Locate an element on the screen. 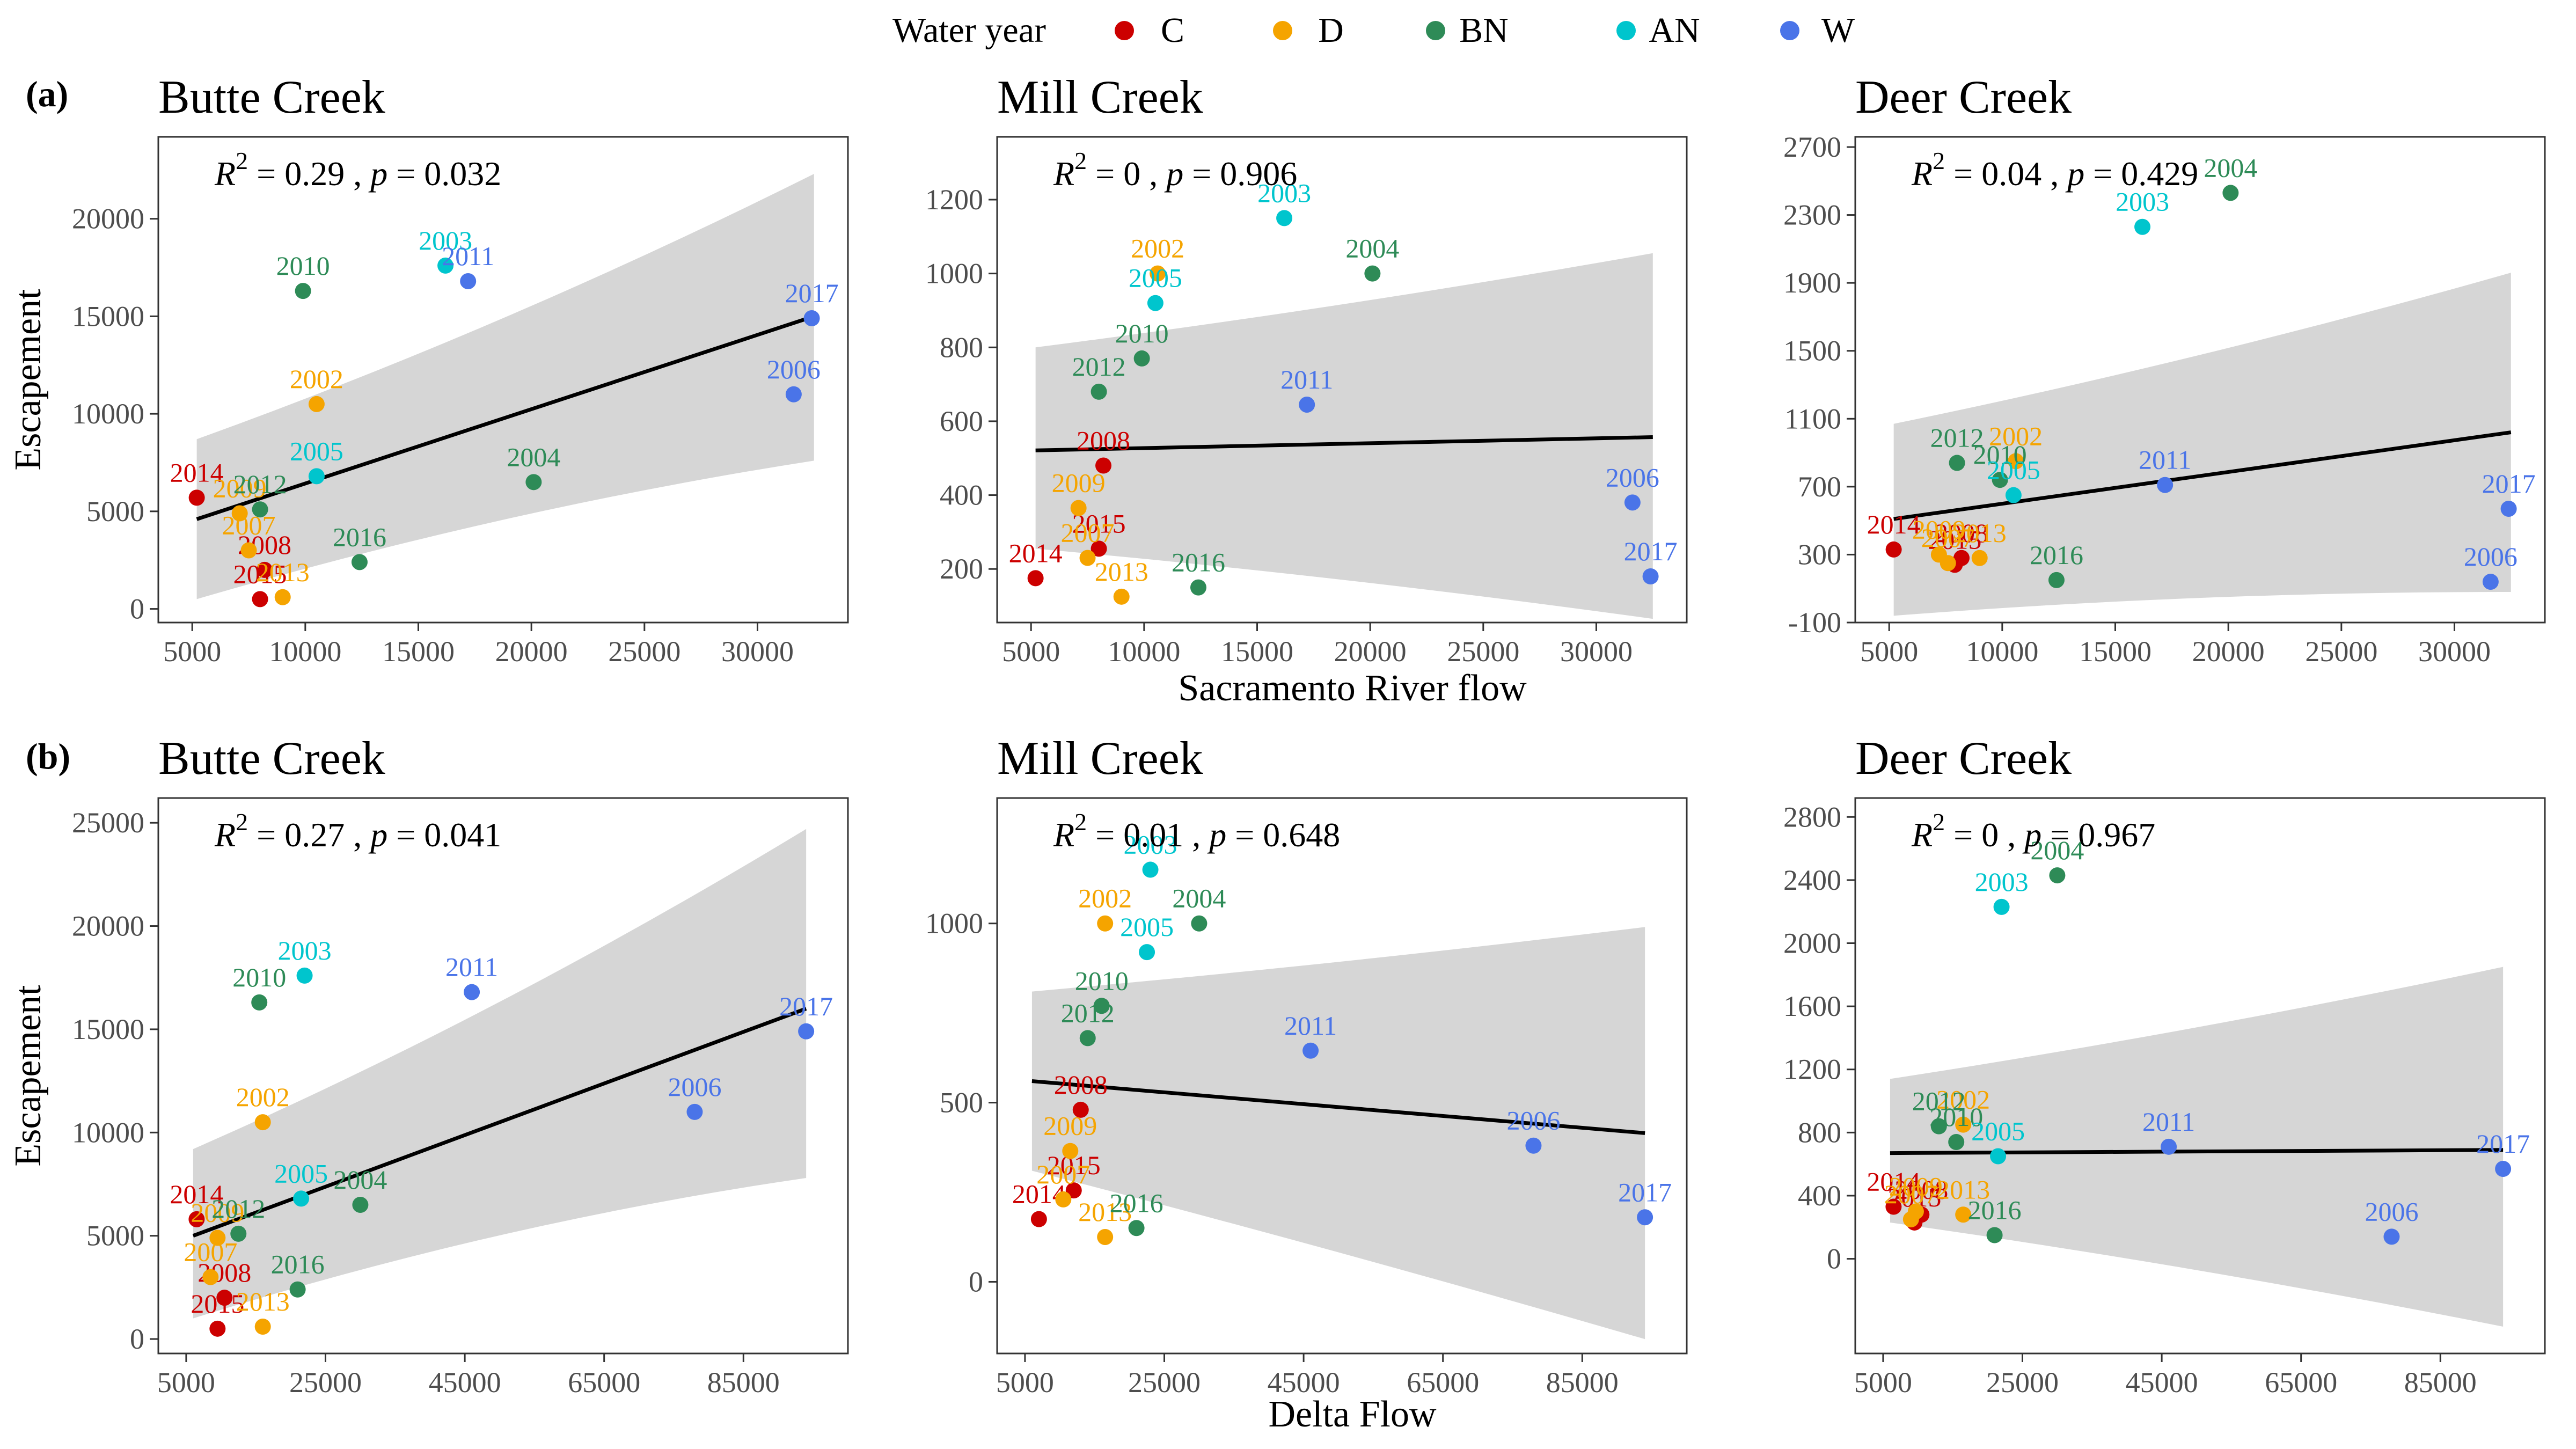 The height and width of the screenshot is (1449, 2576). data-point-2007 is located at coordinates (248, 550).